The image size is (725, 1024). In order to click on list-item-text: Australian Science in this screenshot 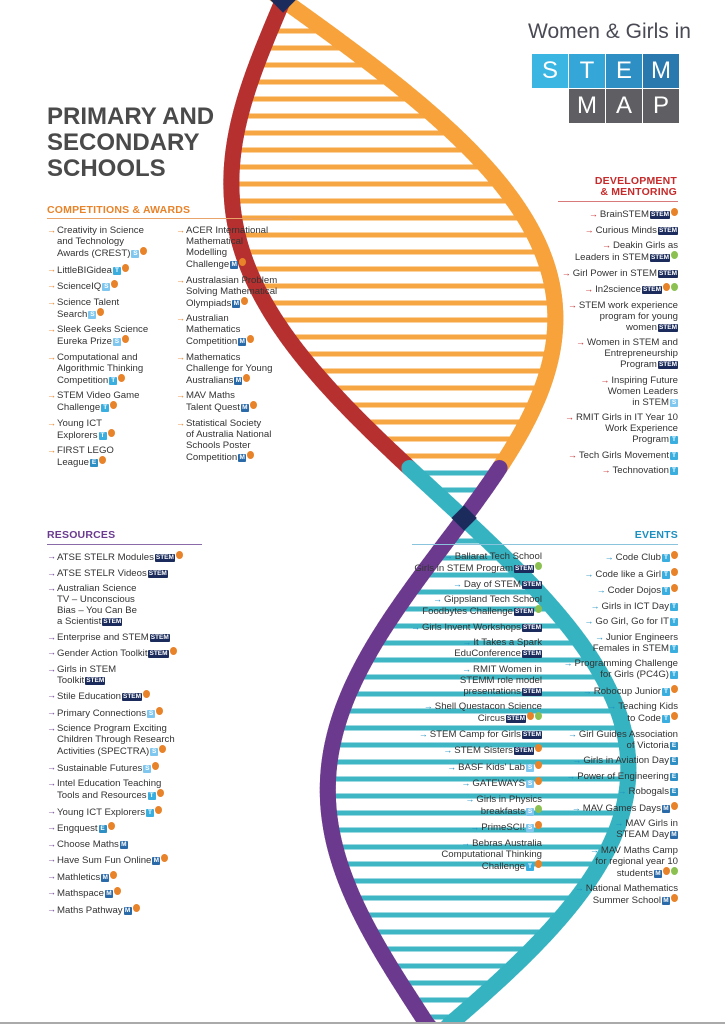, I will do `click(97, 588)`.